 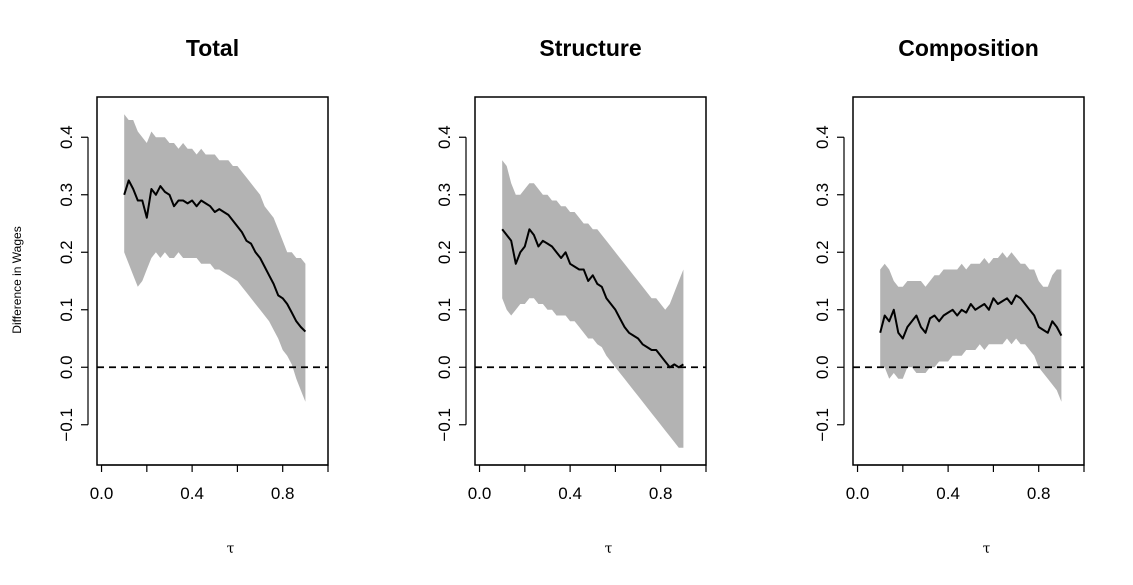 I want to click on y-axis-label: Difference in Wages, so click(x=17, y=279).